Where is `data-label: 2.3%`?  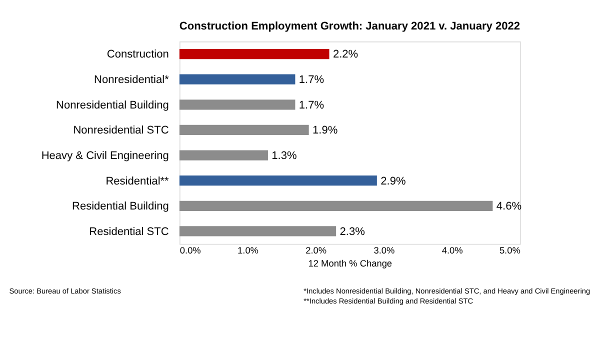
data-label: 2.3% is located at coordinates (353, 232).